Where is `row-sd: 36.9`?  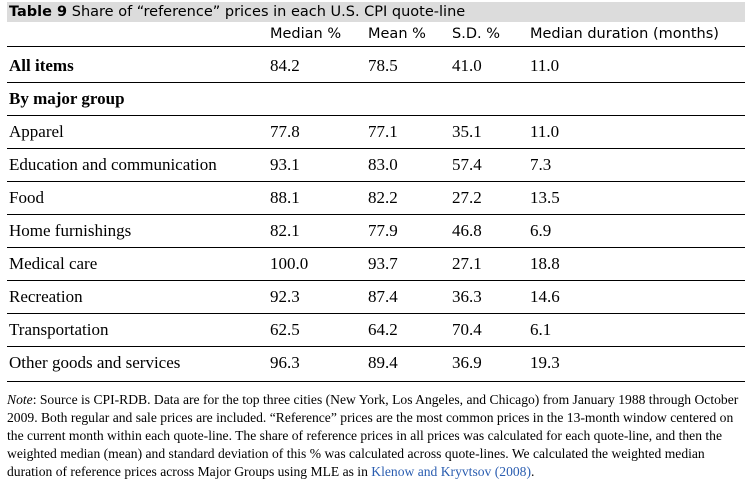
row-sd: 36.9 is located at coordinates (467, 362).